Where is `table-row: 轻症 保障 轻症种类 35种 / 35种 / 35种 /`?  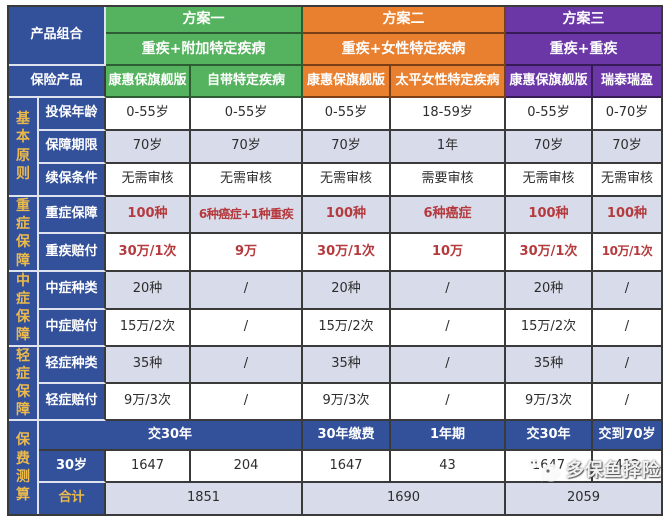
table-row: 轻症 保障 轻症种类 35种 / 35种 / 35种 / is located at coordinates (335, 384).